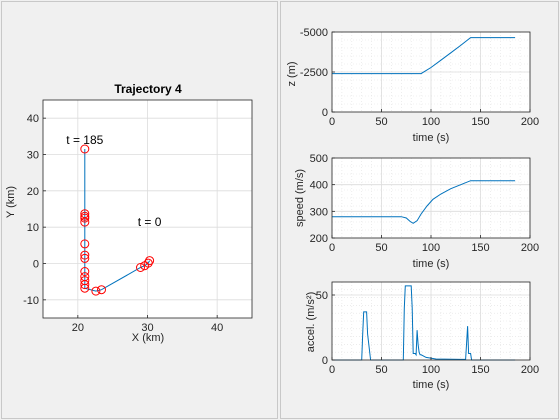 The image size is (560, 420). What do you see at coordinates (319, 212) in the screenshot?
I see `y-tick-label: 300` at bounding box center [319, 212].